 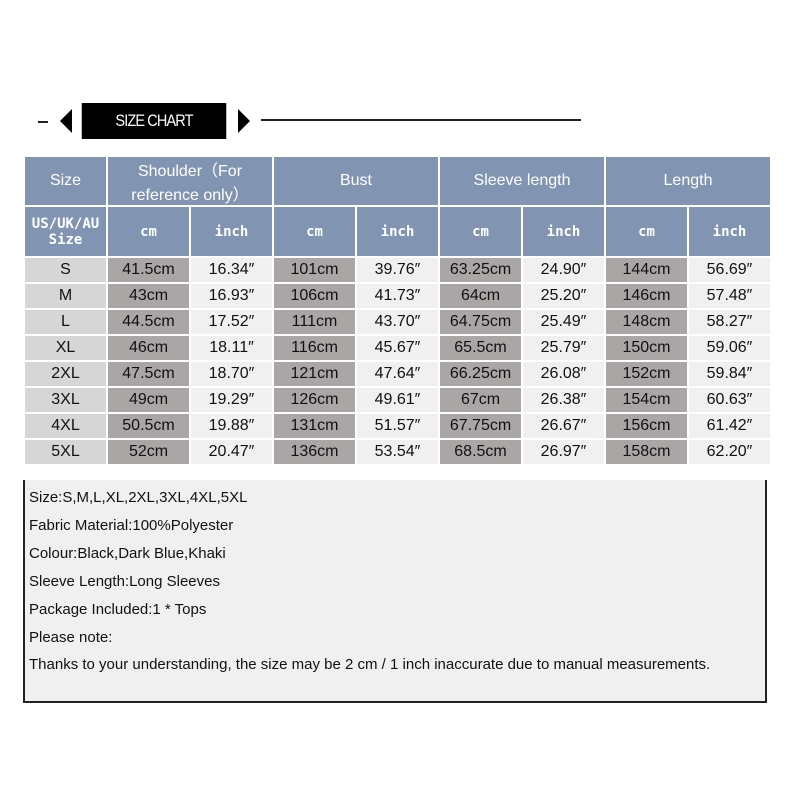 I want to click on size-cell: 2XL, so click(x=65, y=374).